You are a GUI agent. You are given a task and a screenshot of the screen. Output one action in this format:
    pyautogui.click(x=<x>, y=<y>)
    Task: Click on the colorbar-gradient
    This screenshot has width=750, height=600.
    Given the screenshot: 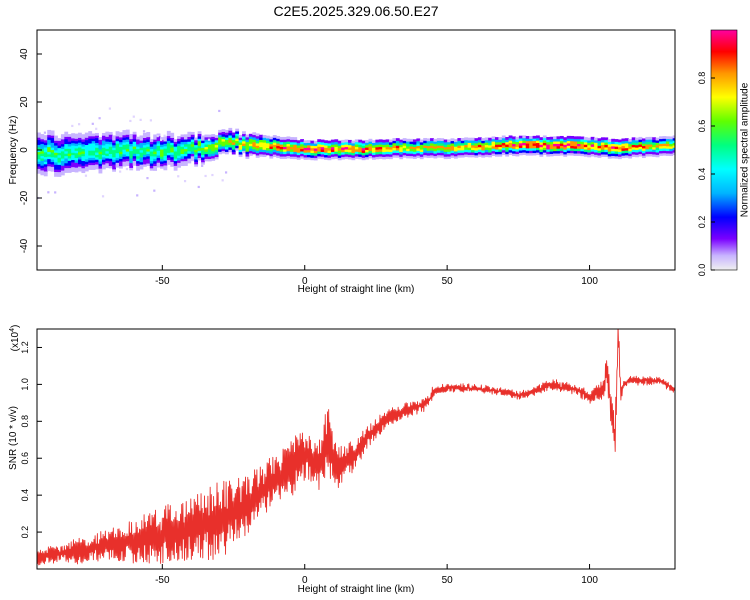 What is the action you would take?
    pyautogui.click(x=724, y=150)
    